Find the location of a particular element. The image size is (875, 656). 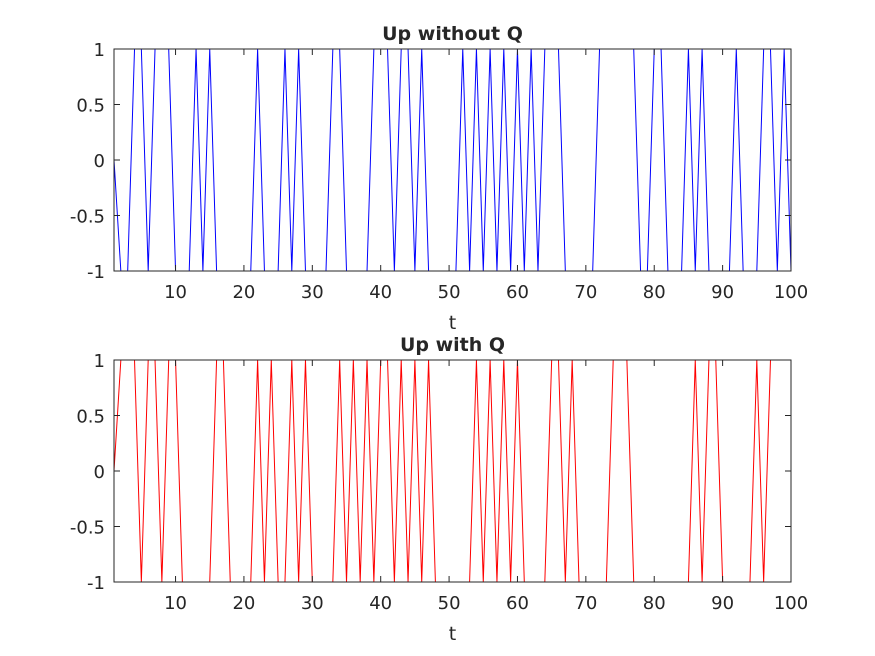

chart-title: Up with Q is located at coordinates (452, 345).